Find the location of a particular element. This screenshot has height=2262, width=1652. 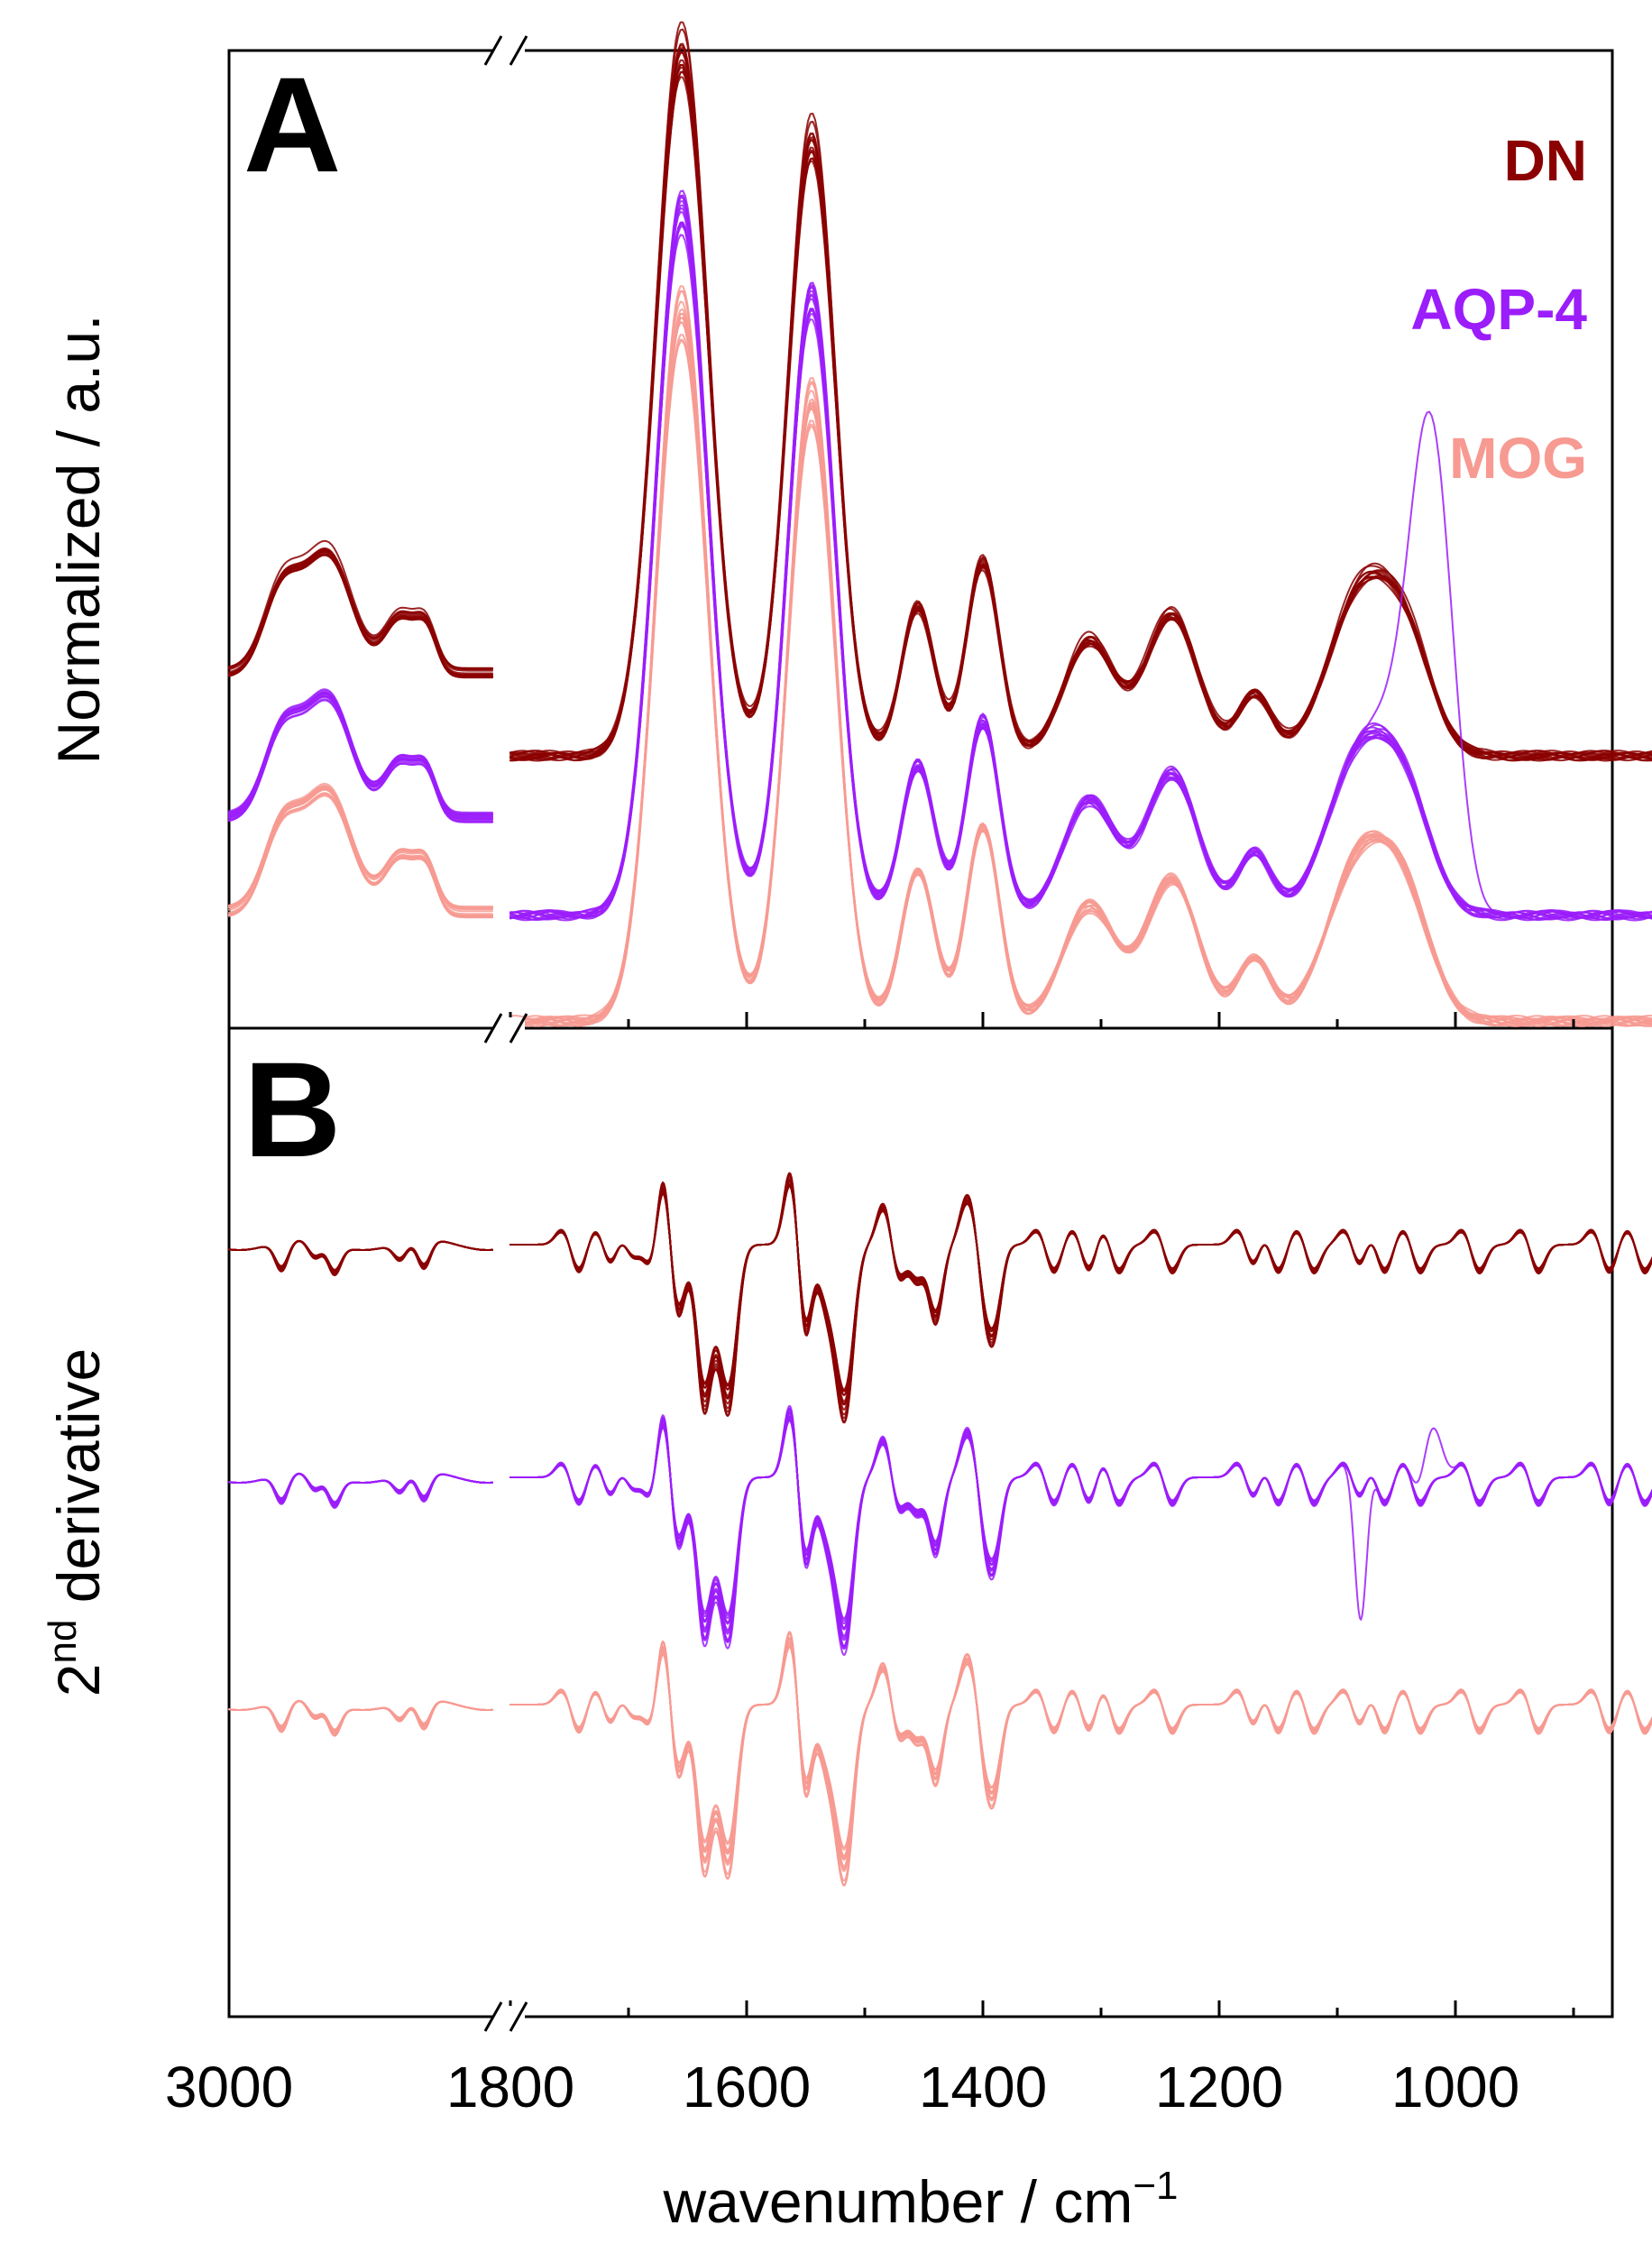

y-axis-title-a: Normalized / a.u. is located at coordinates (78, 540).